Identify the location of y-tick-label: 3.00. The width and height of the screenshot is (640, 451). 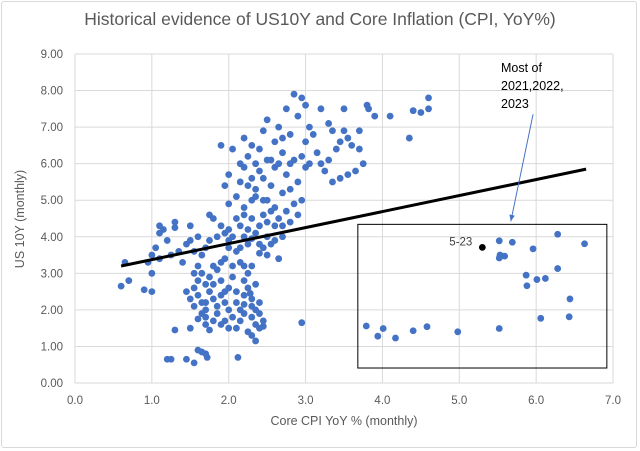
(52, 274).